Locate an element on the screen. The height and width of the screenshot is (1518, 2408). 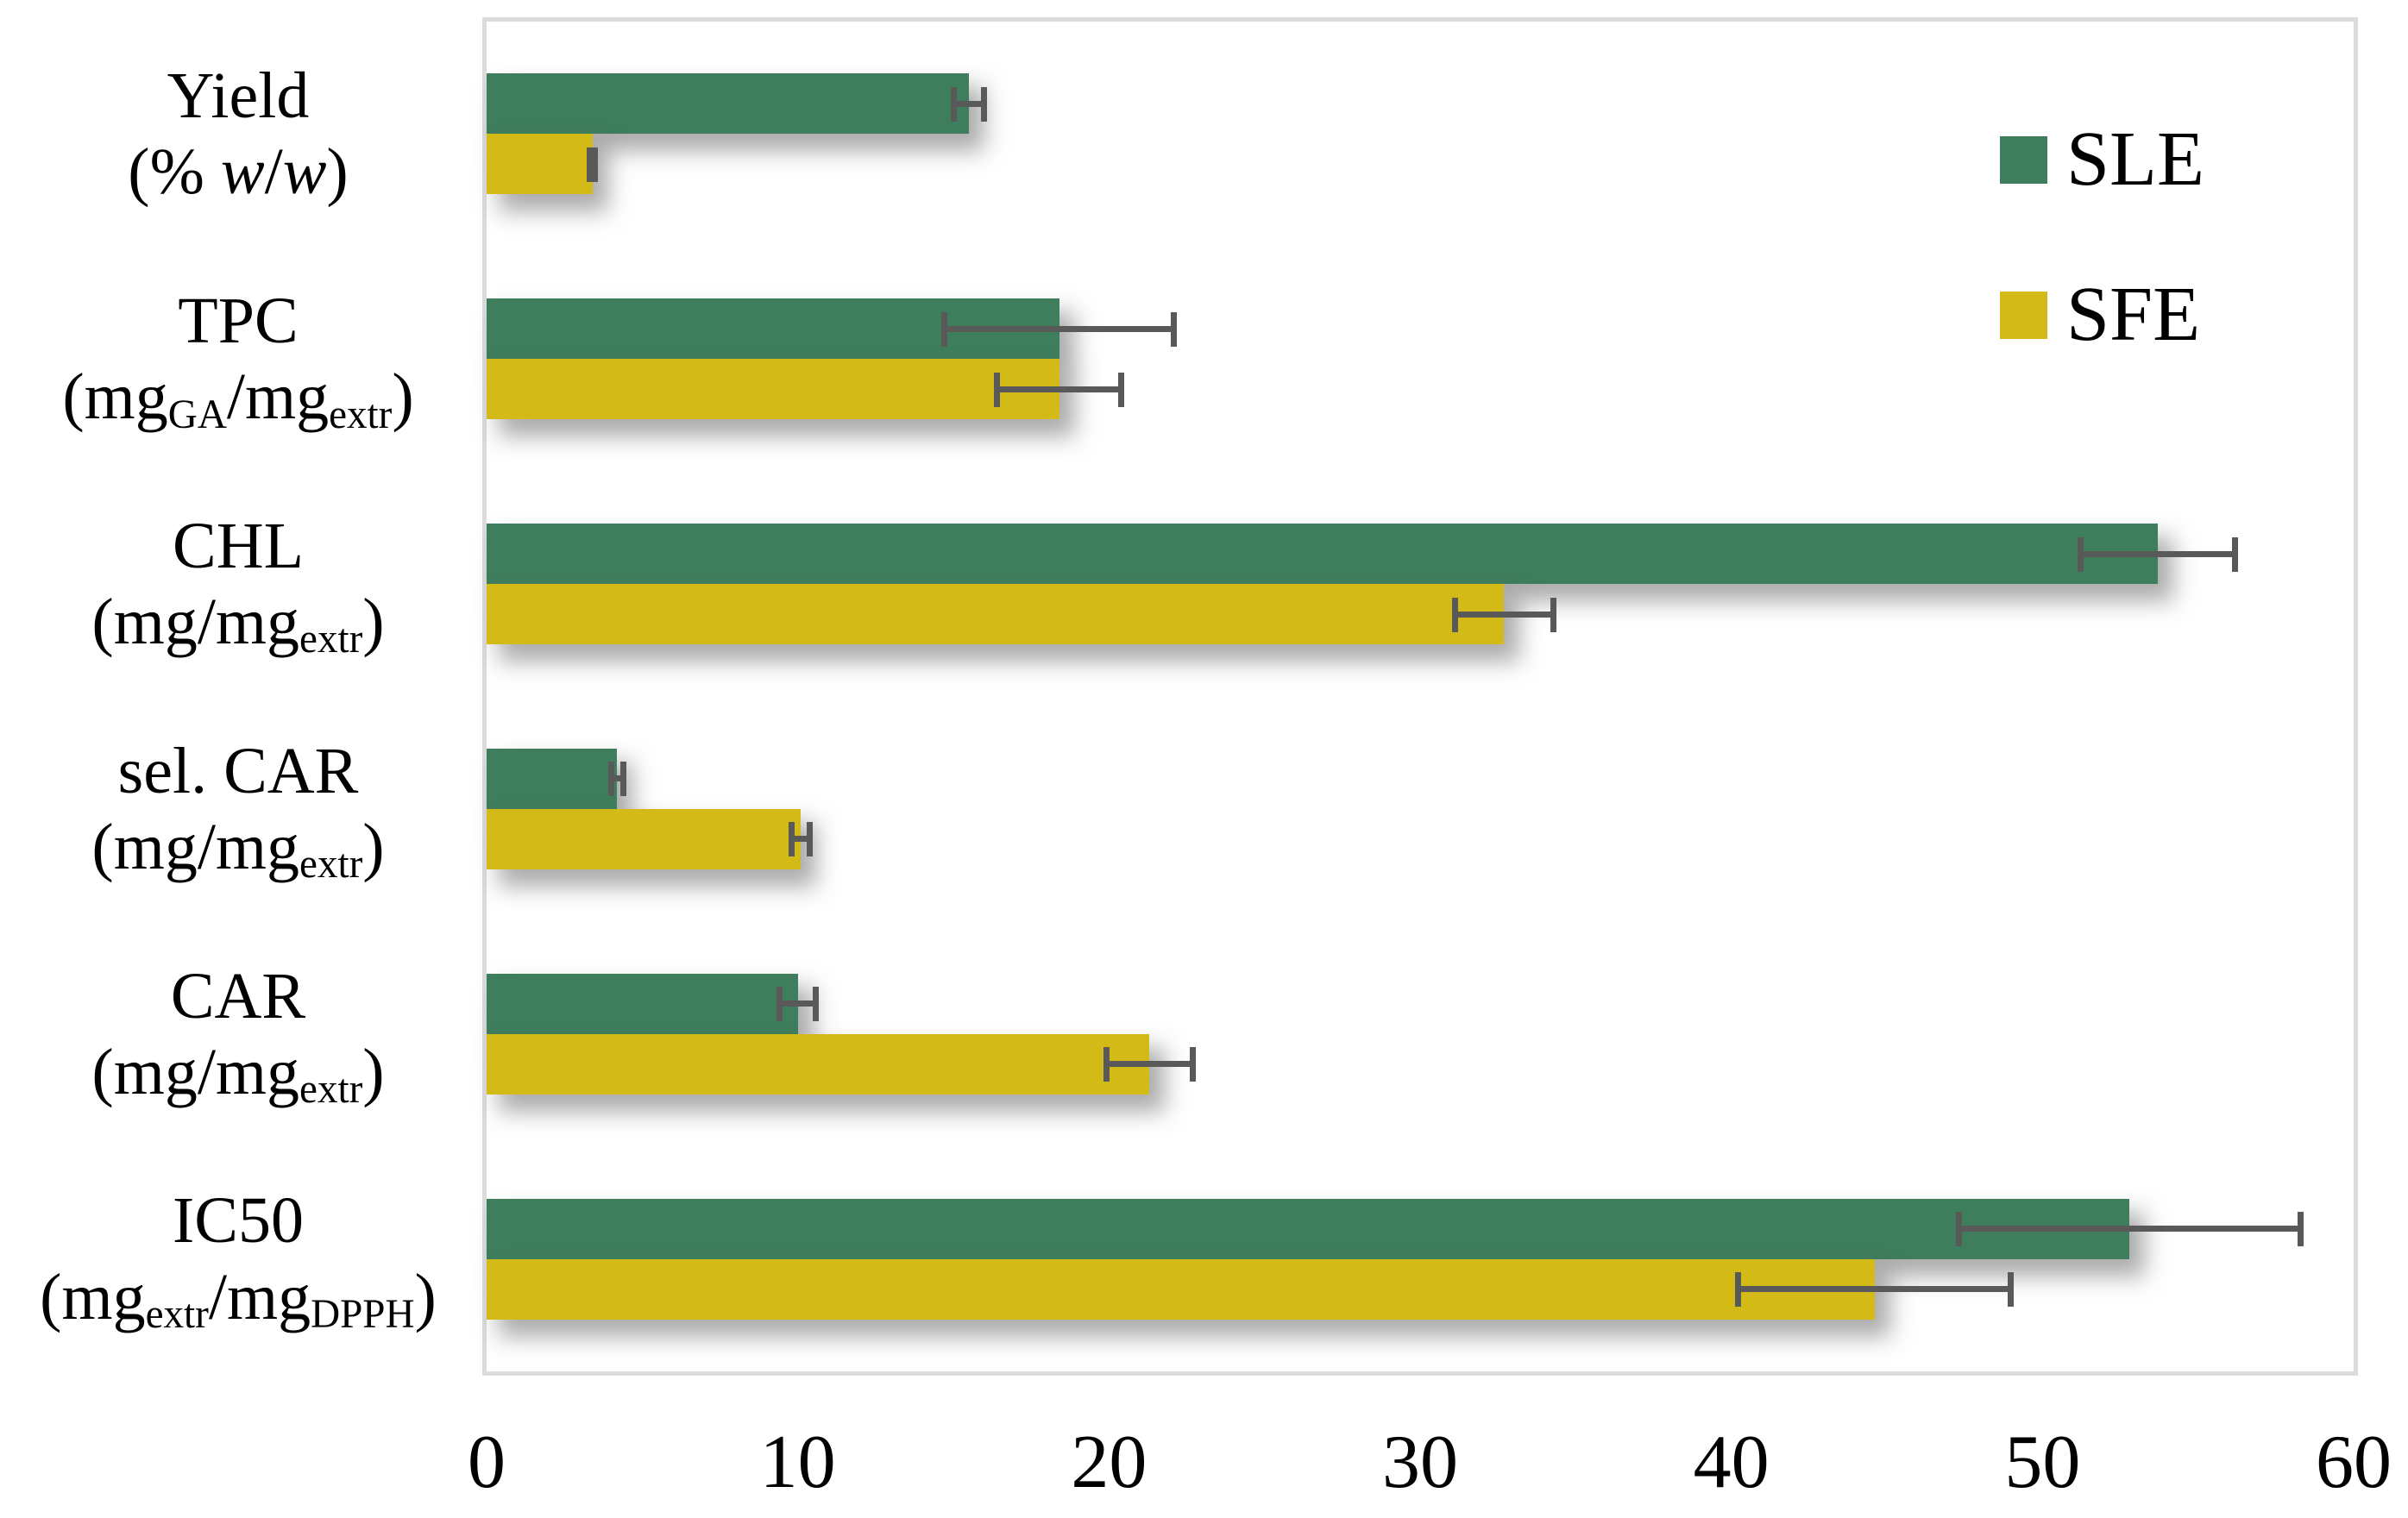
error-bar-sel-car-sle is located at coordinates (617, 779).